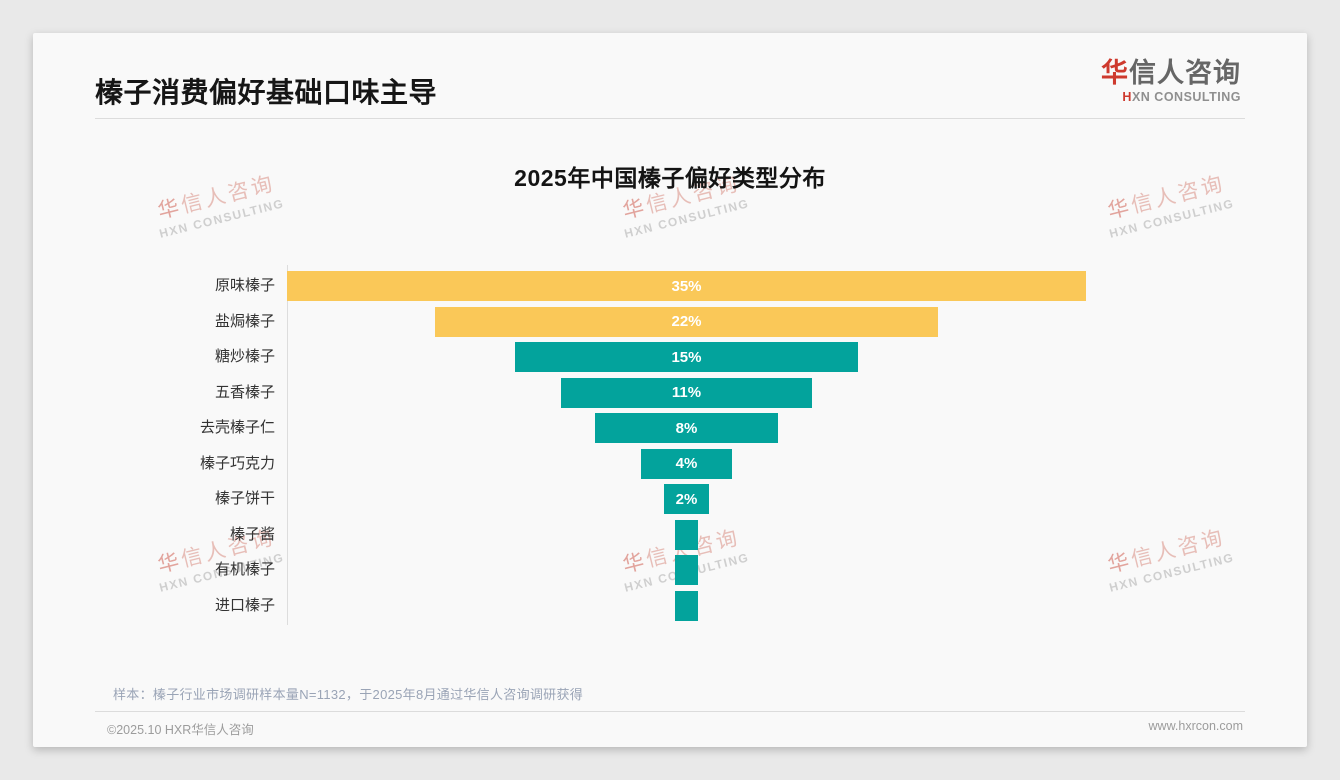  I want to click on category-label: 榛子巧克力, so click(237, 463).